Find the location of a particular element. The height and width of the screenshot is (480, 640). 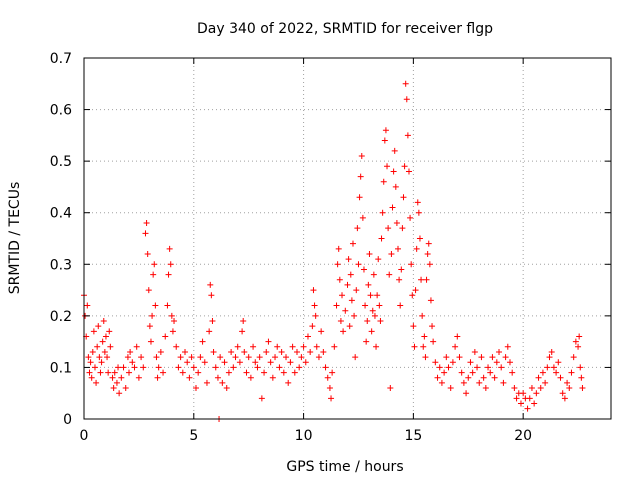

y-tick-label: 0.7 is located at coordinates (61, 59).